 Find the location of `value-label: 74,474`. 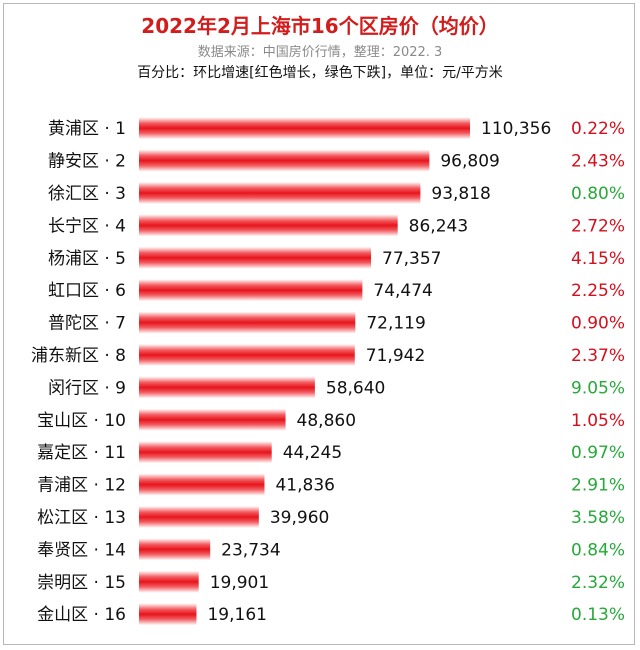

value-label: 74,474 is located at coordinates (402, 291).